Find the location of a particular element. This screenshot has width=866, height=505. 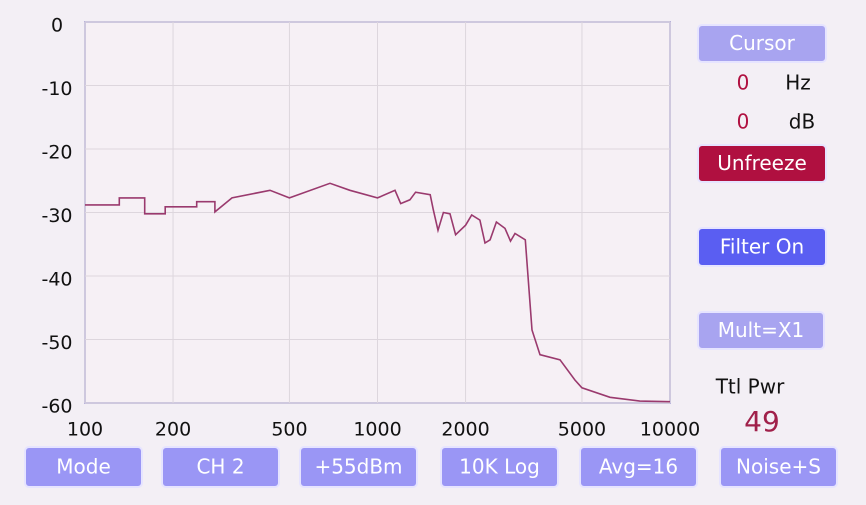

button-label: Cursor is located at coordinates (762, 43).